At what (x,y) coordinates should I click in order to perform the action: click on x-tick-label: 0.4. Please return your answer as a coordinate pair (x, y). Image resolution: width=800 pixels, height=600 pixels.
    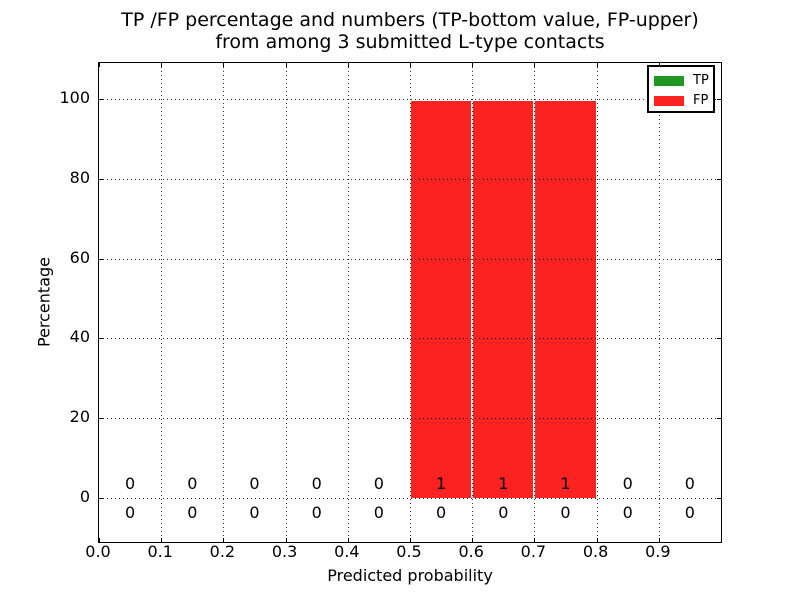
    Looking at the image, I should click on (347, 551).